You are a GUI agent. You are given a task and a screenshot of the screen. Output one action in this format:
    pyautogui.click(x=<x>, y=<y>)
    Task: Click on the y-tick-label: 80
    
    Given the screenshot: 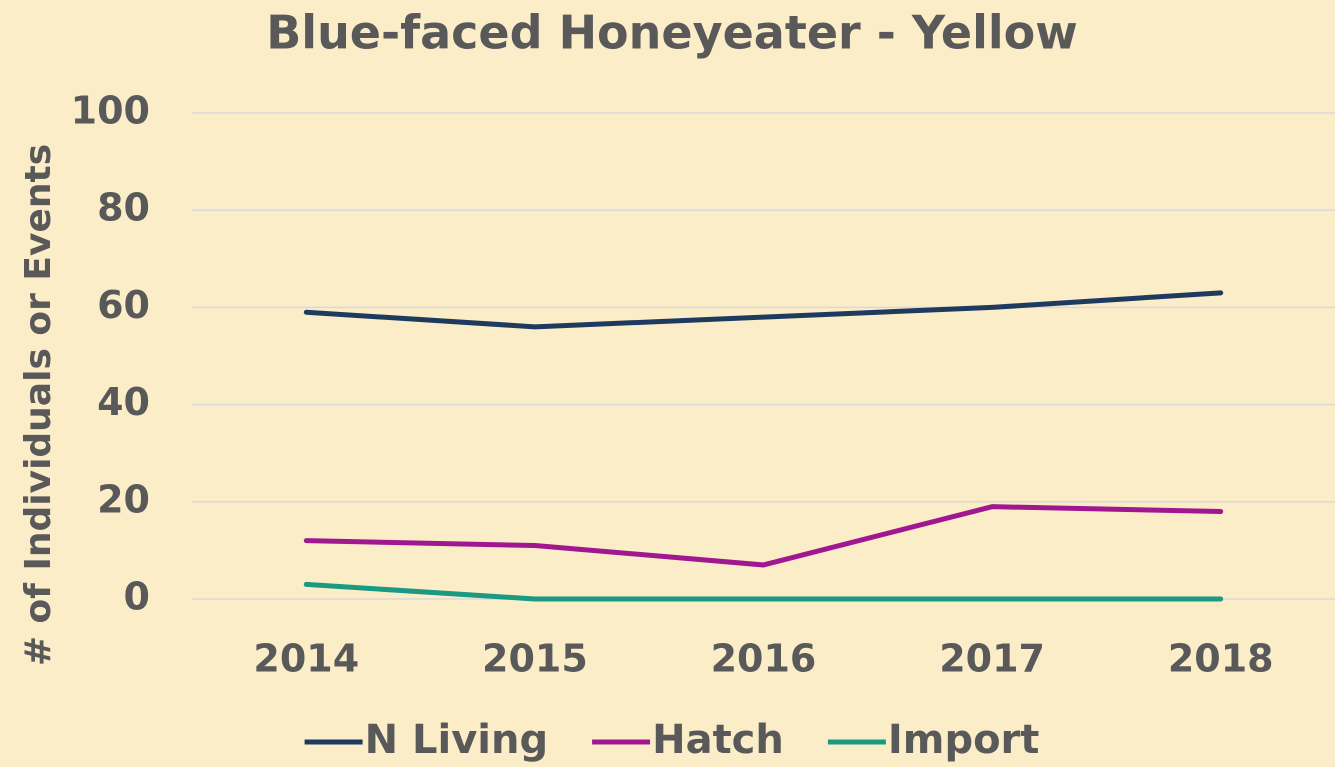 What is the action you would take?
    pyautogui.click(x=123, y=208)
    